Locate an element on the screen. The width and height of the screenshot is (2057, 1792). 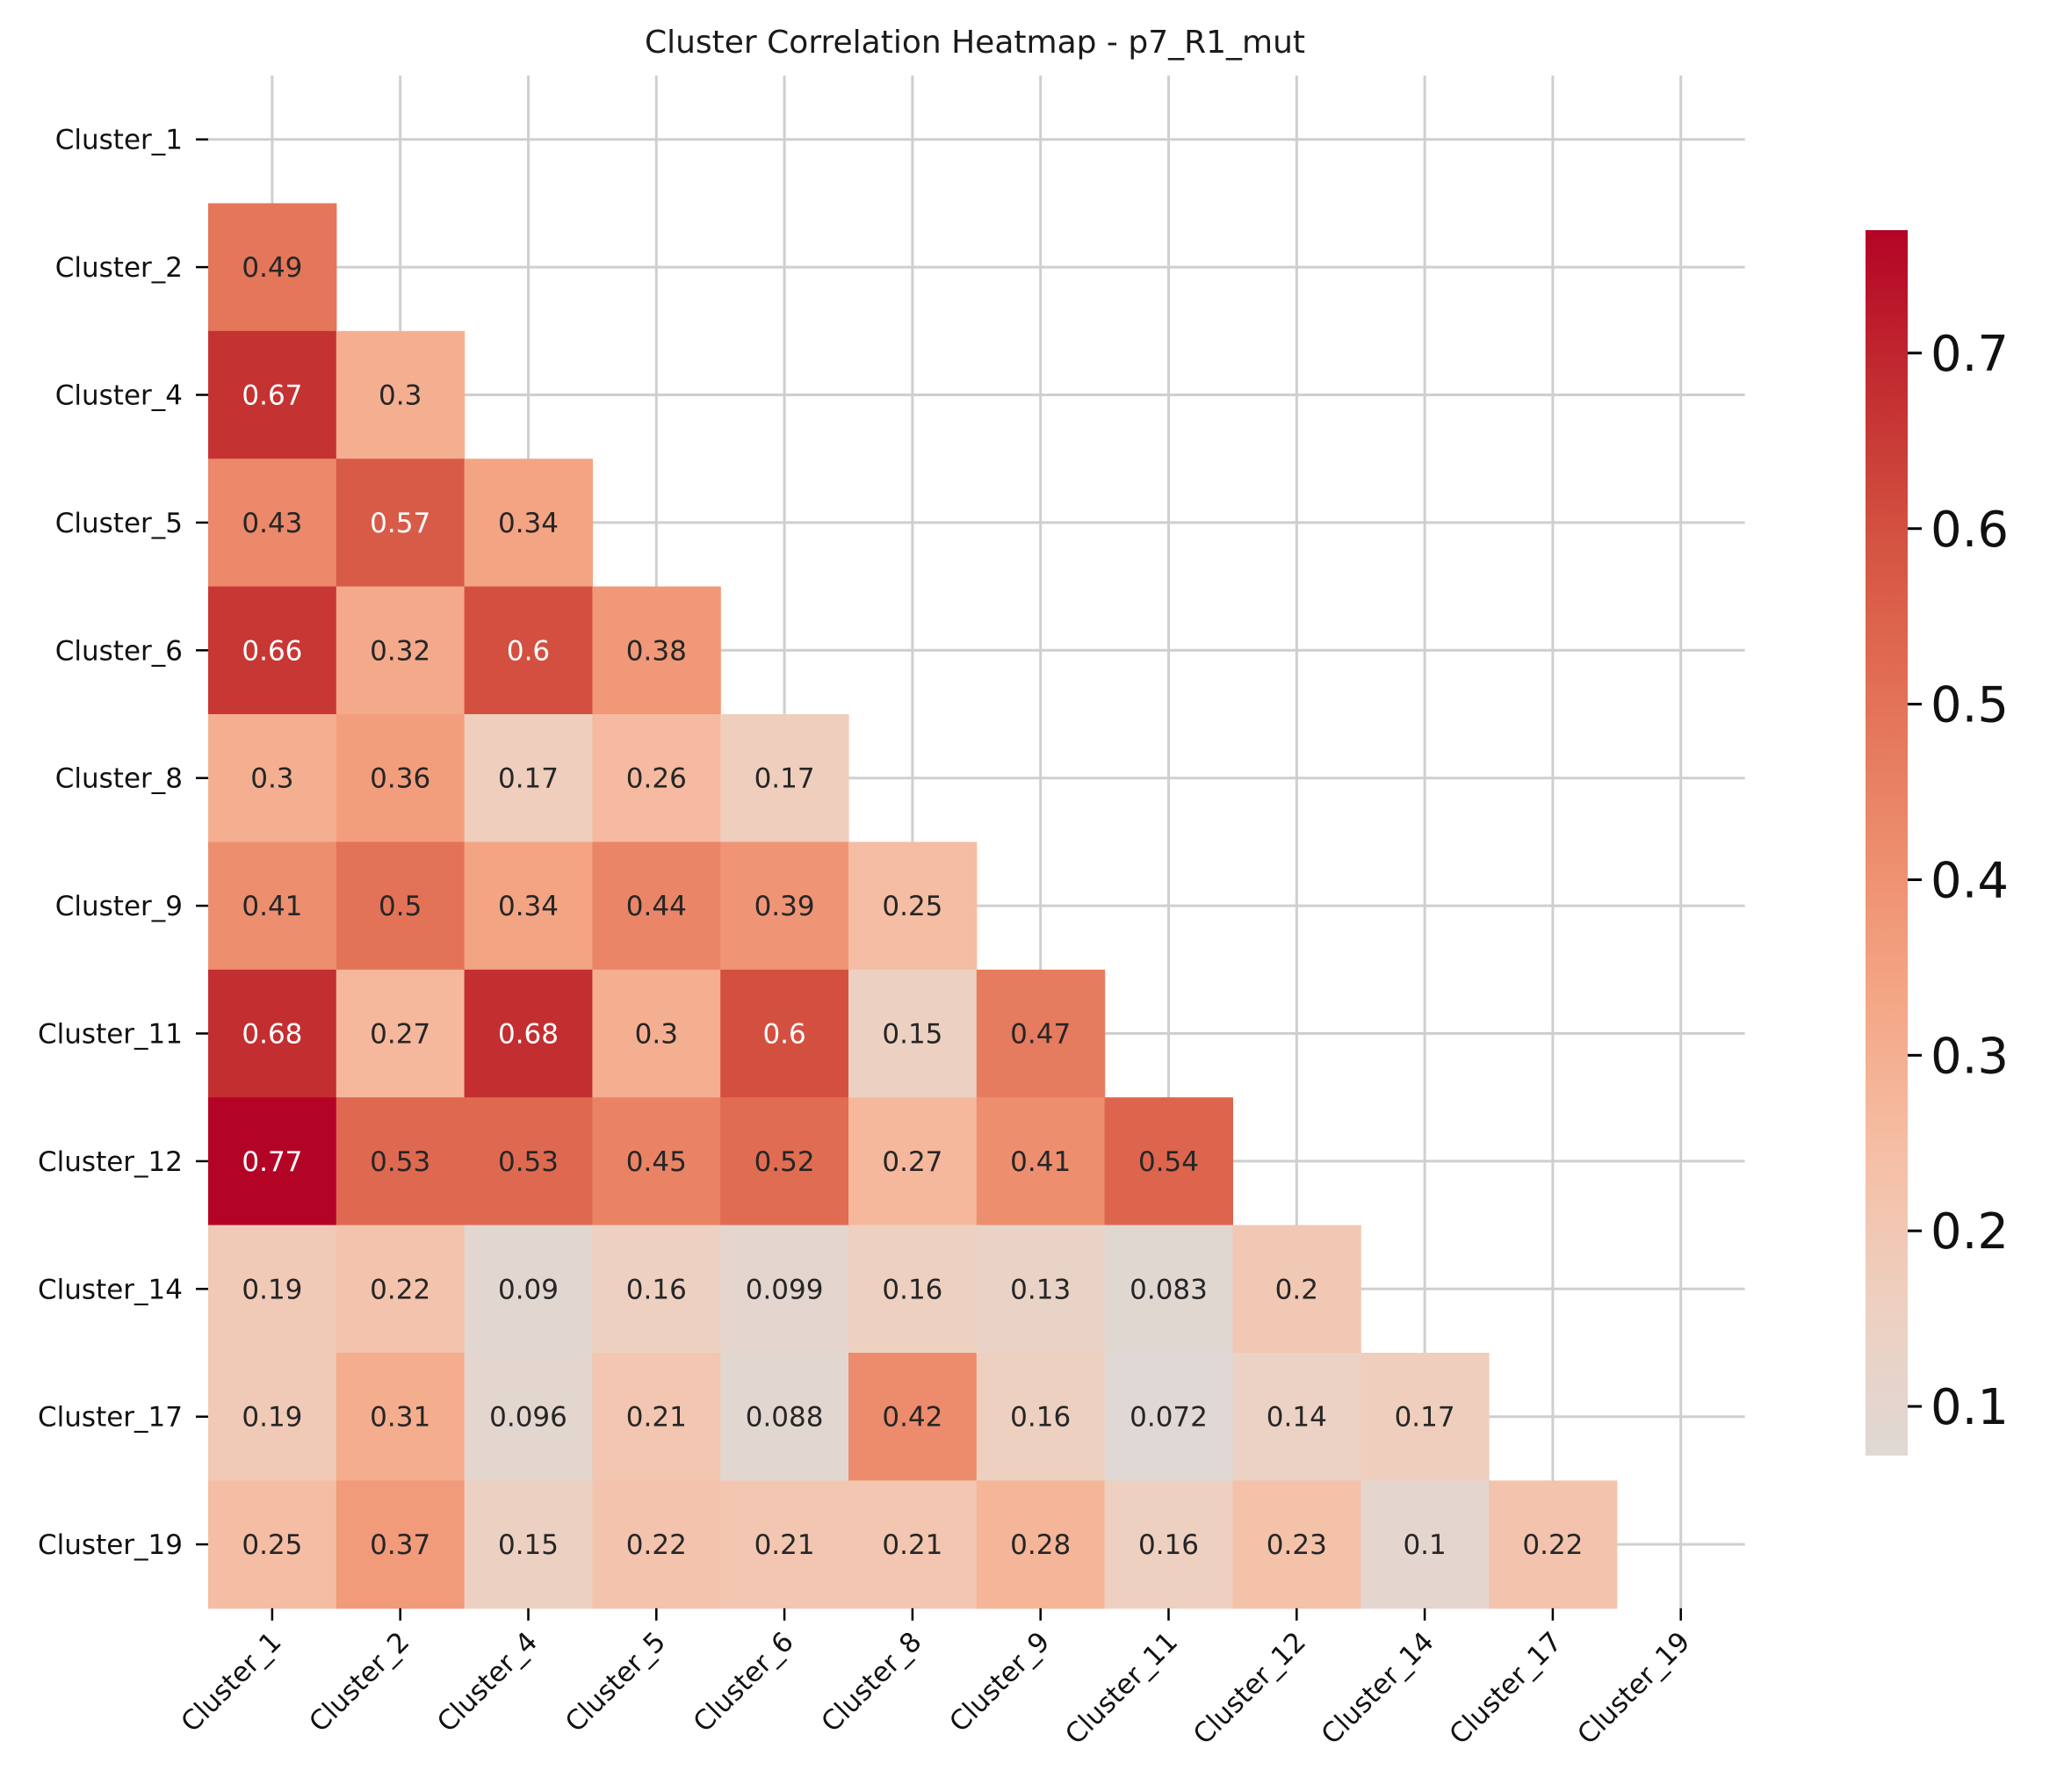
heatmap-cell-r8-c2 is located at coordinates (528, 1161).